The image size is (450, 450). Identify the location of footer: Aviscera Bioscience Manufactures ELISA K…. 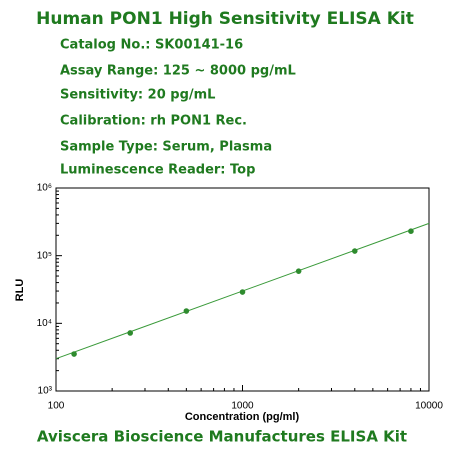
(222, 437).